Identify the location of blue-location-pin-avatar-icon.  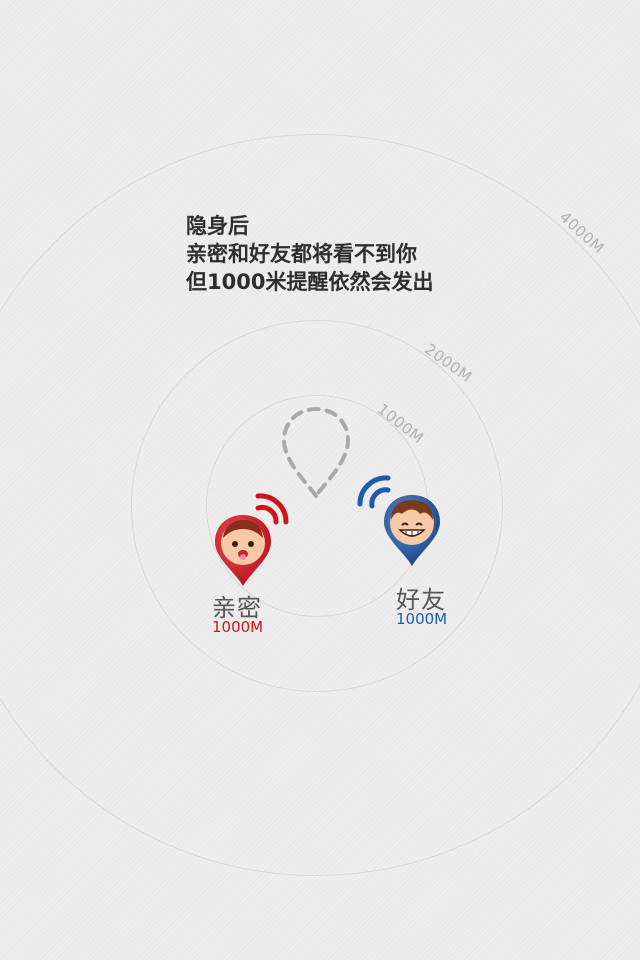
(412, 530).